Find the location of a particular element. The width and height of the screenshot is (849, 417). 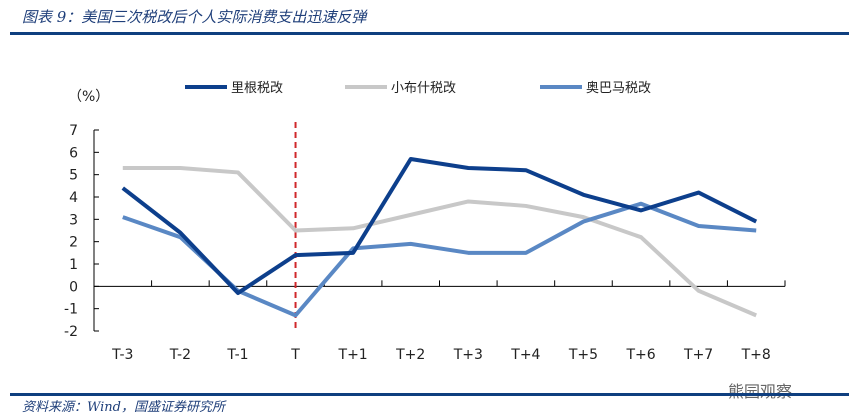

y-tick-label: 5 is located at coordinates (73, 176).